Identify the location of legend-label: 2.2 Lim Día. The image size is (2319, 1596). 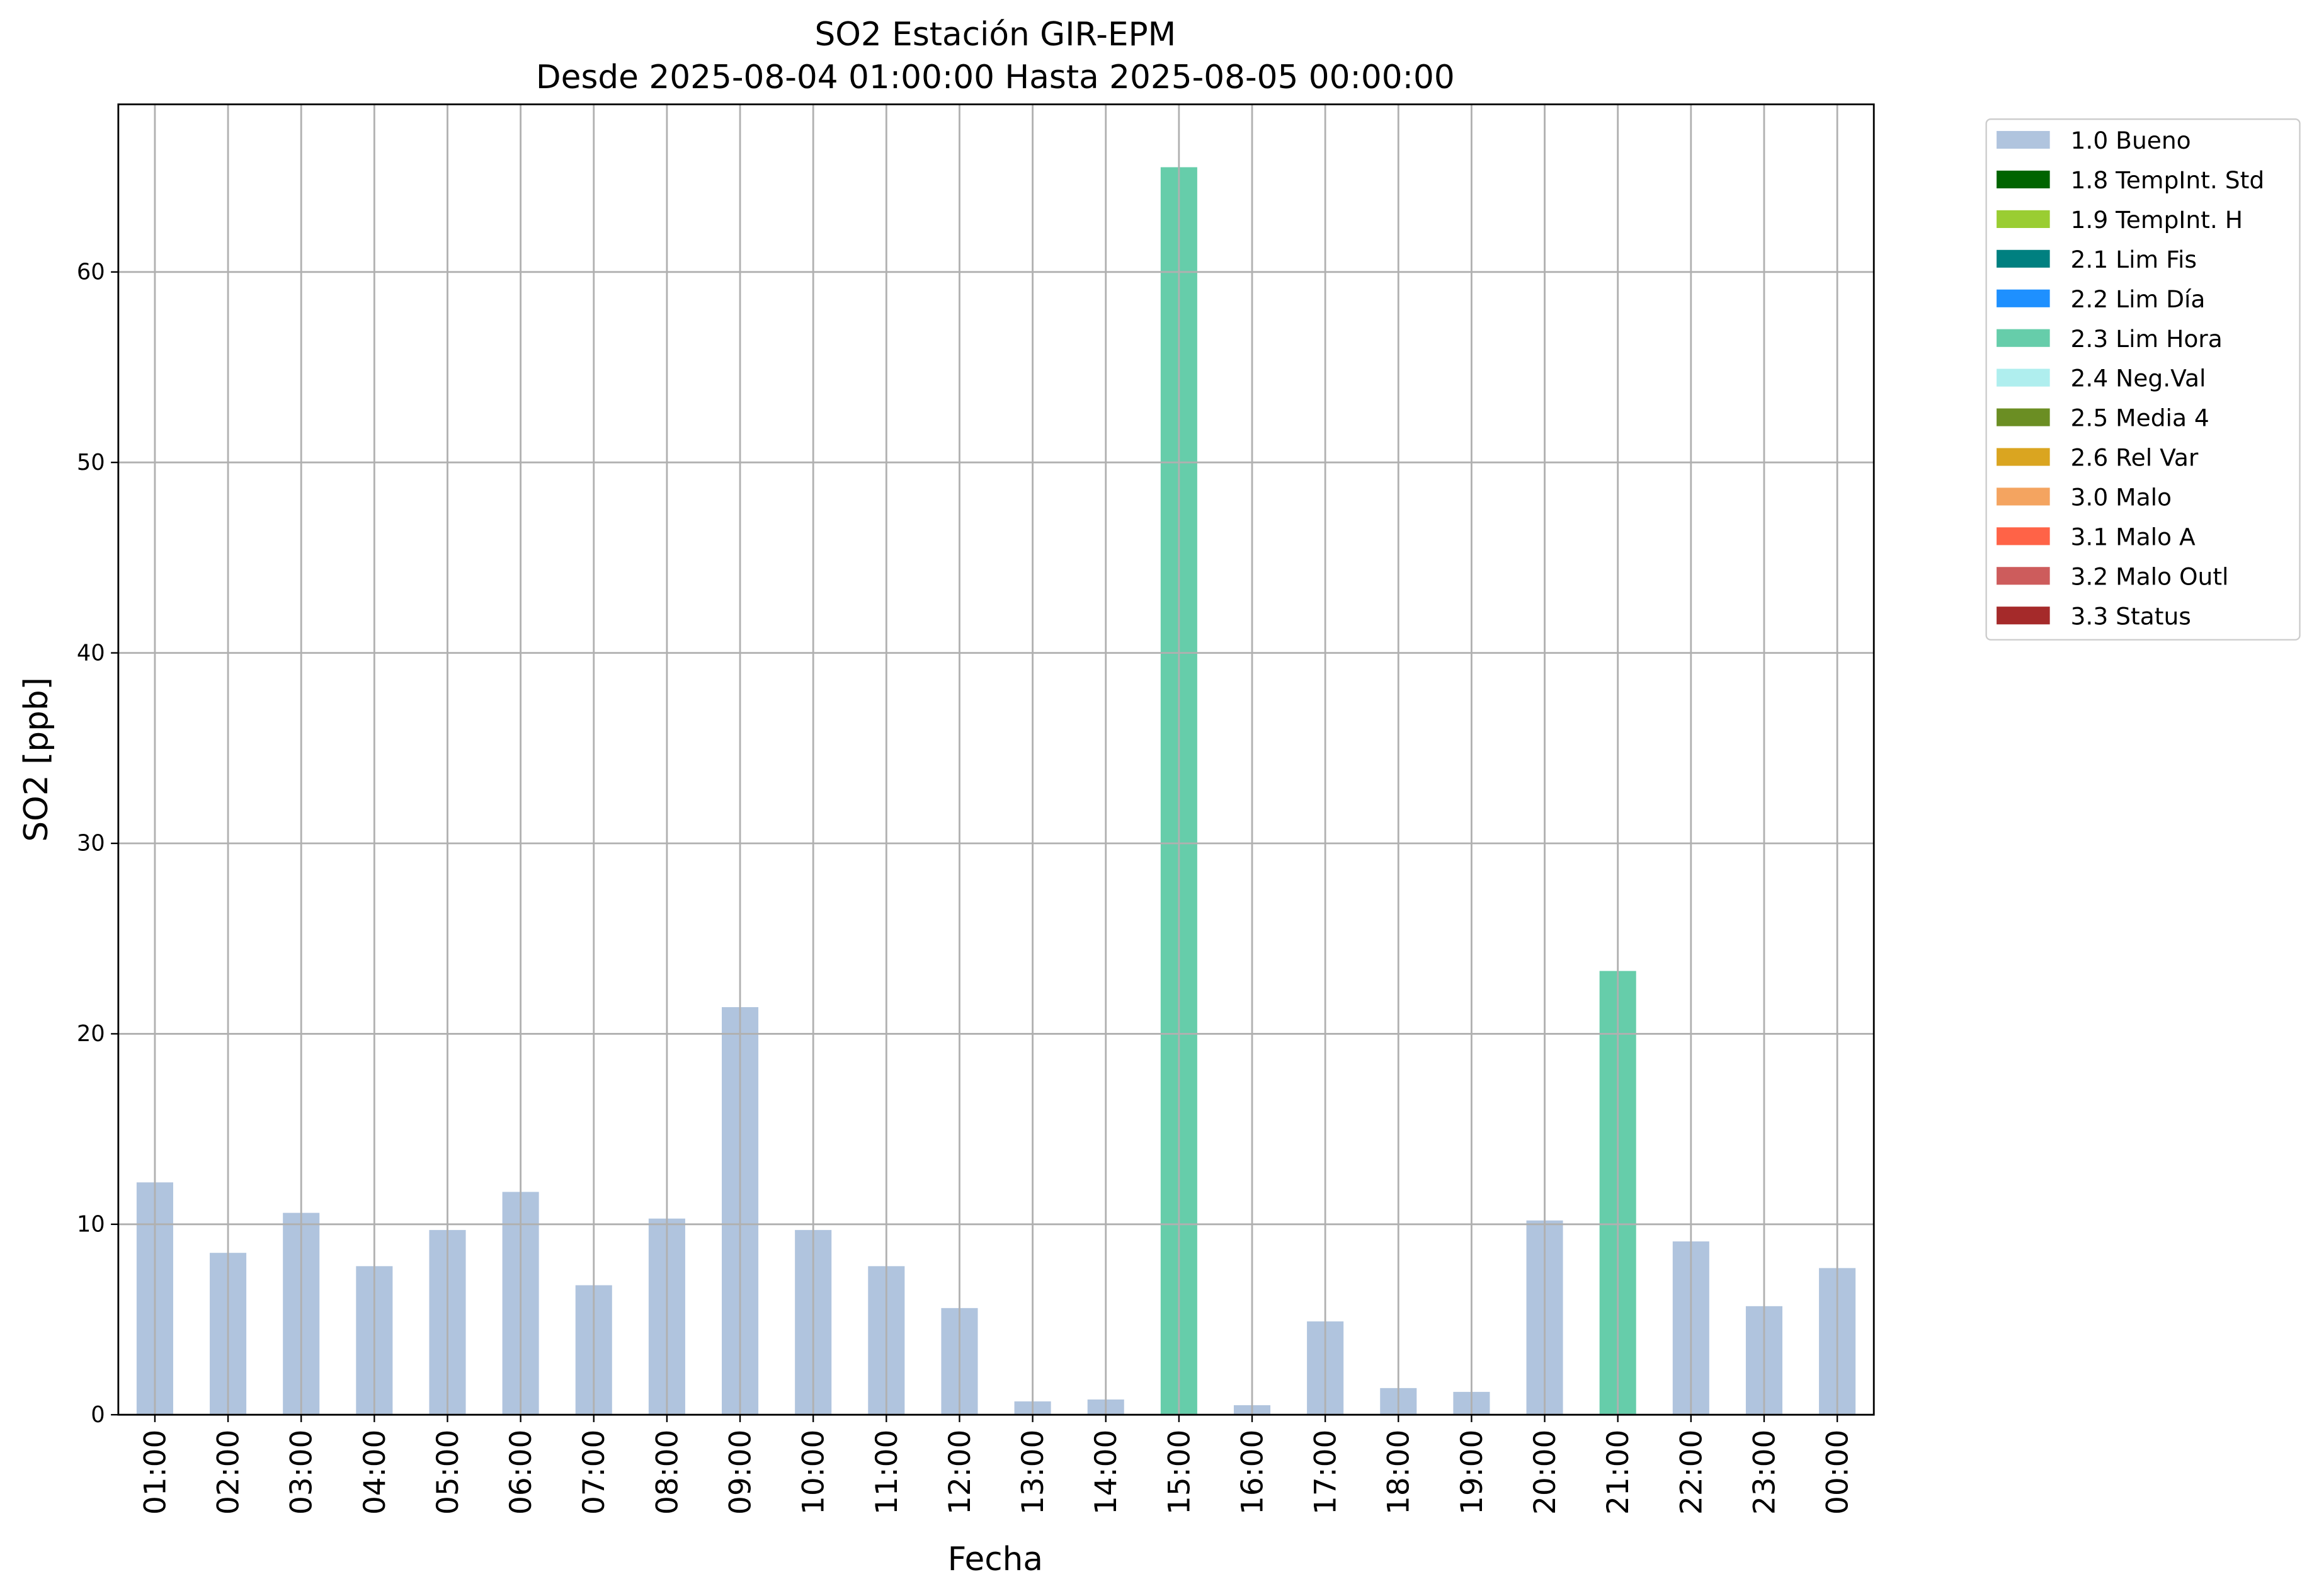
(2138, 299).